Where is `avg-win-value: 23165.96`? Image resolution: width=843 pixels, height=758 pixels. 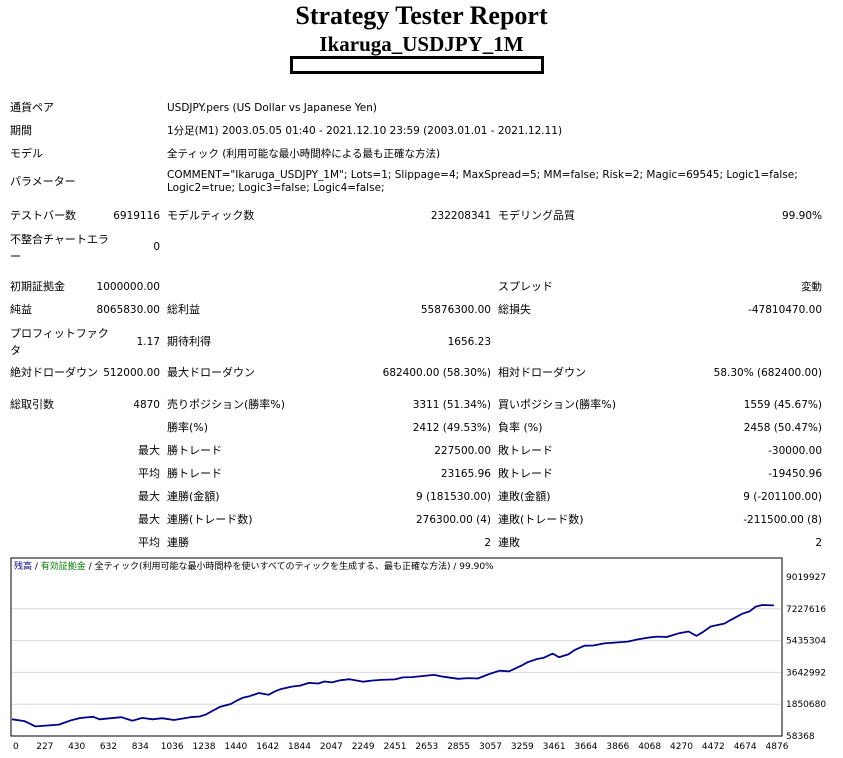
avg-win-value: 23165.96 is located at coordinates (465, 474).